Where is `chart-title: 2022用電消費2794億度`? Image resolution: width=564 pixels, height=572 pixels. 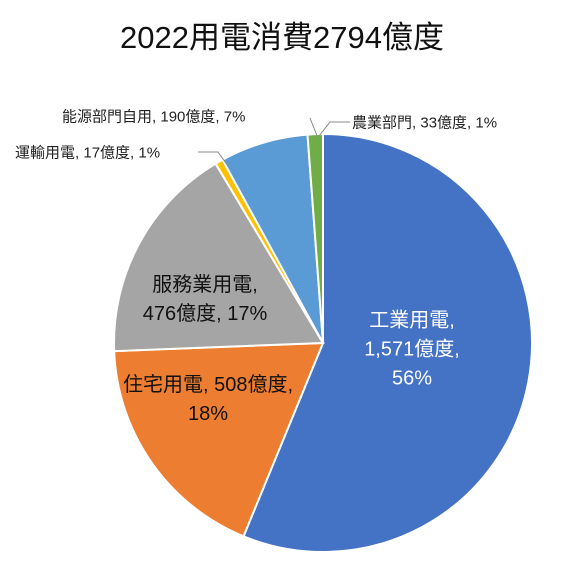
chart-title: 2022用電消費2794億度 is located at coordinates (282, 37).